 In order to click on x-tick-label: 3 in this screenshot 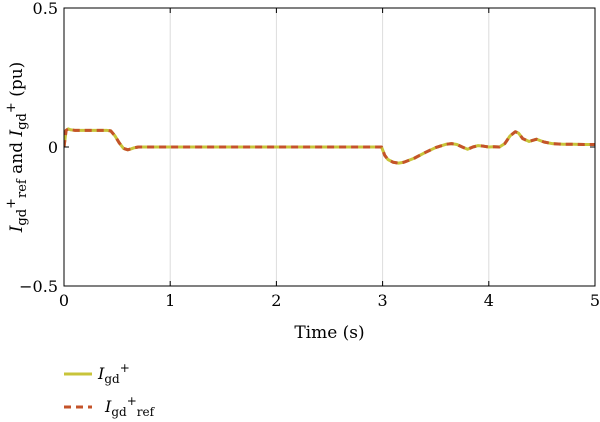, I will do `click(383, 300)`.